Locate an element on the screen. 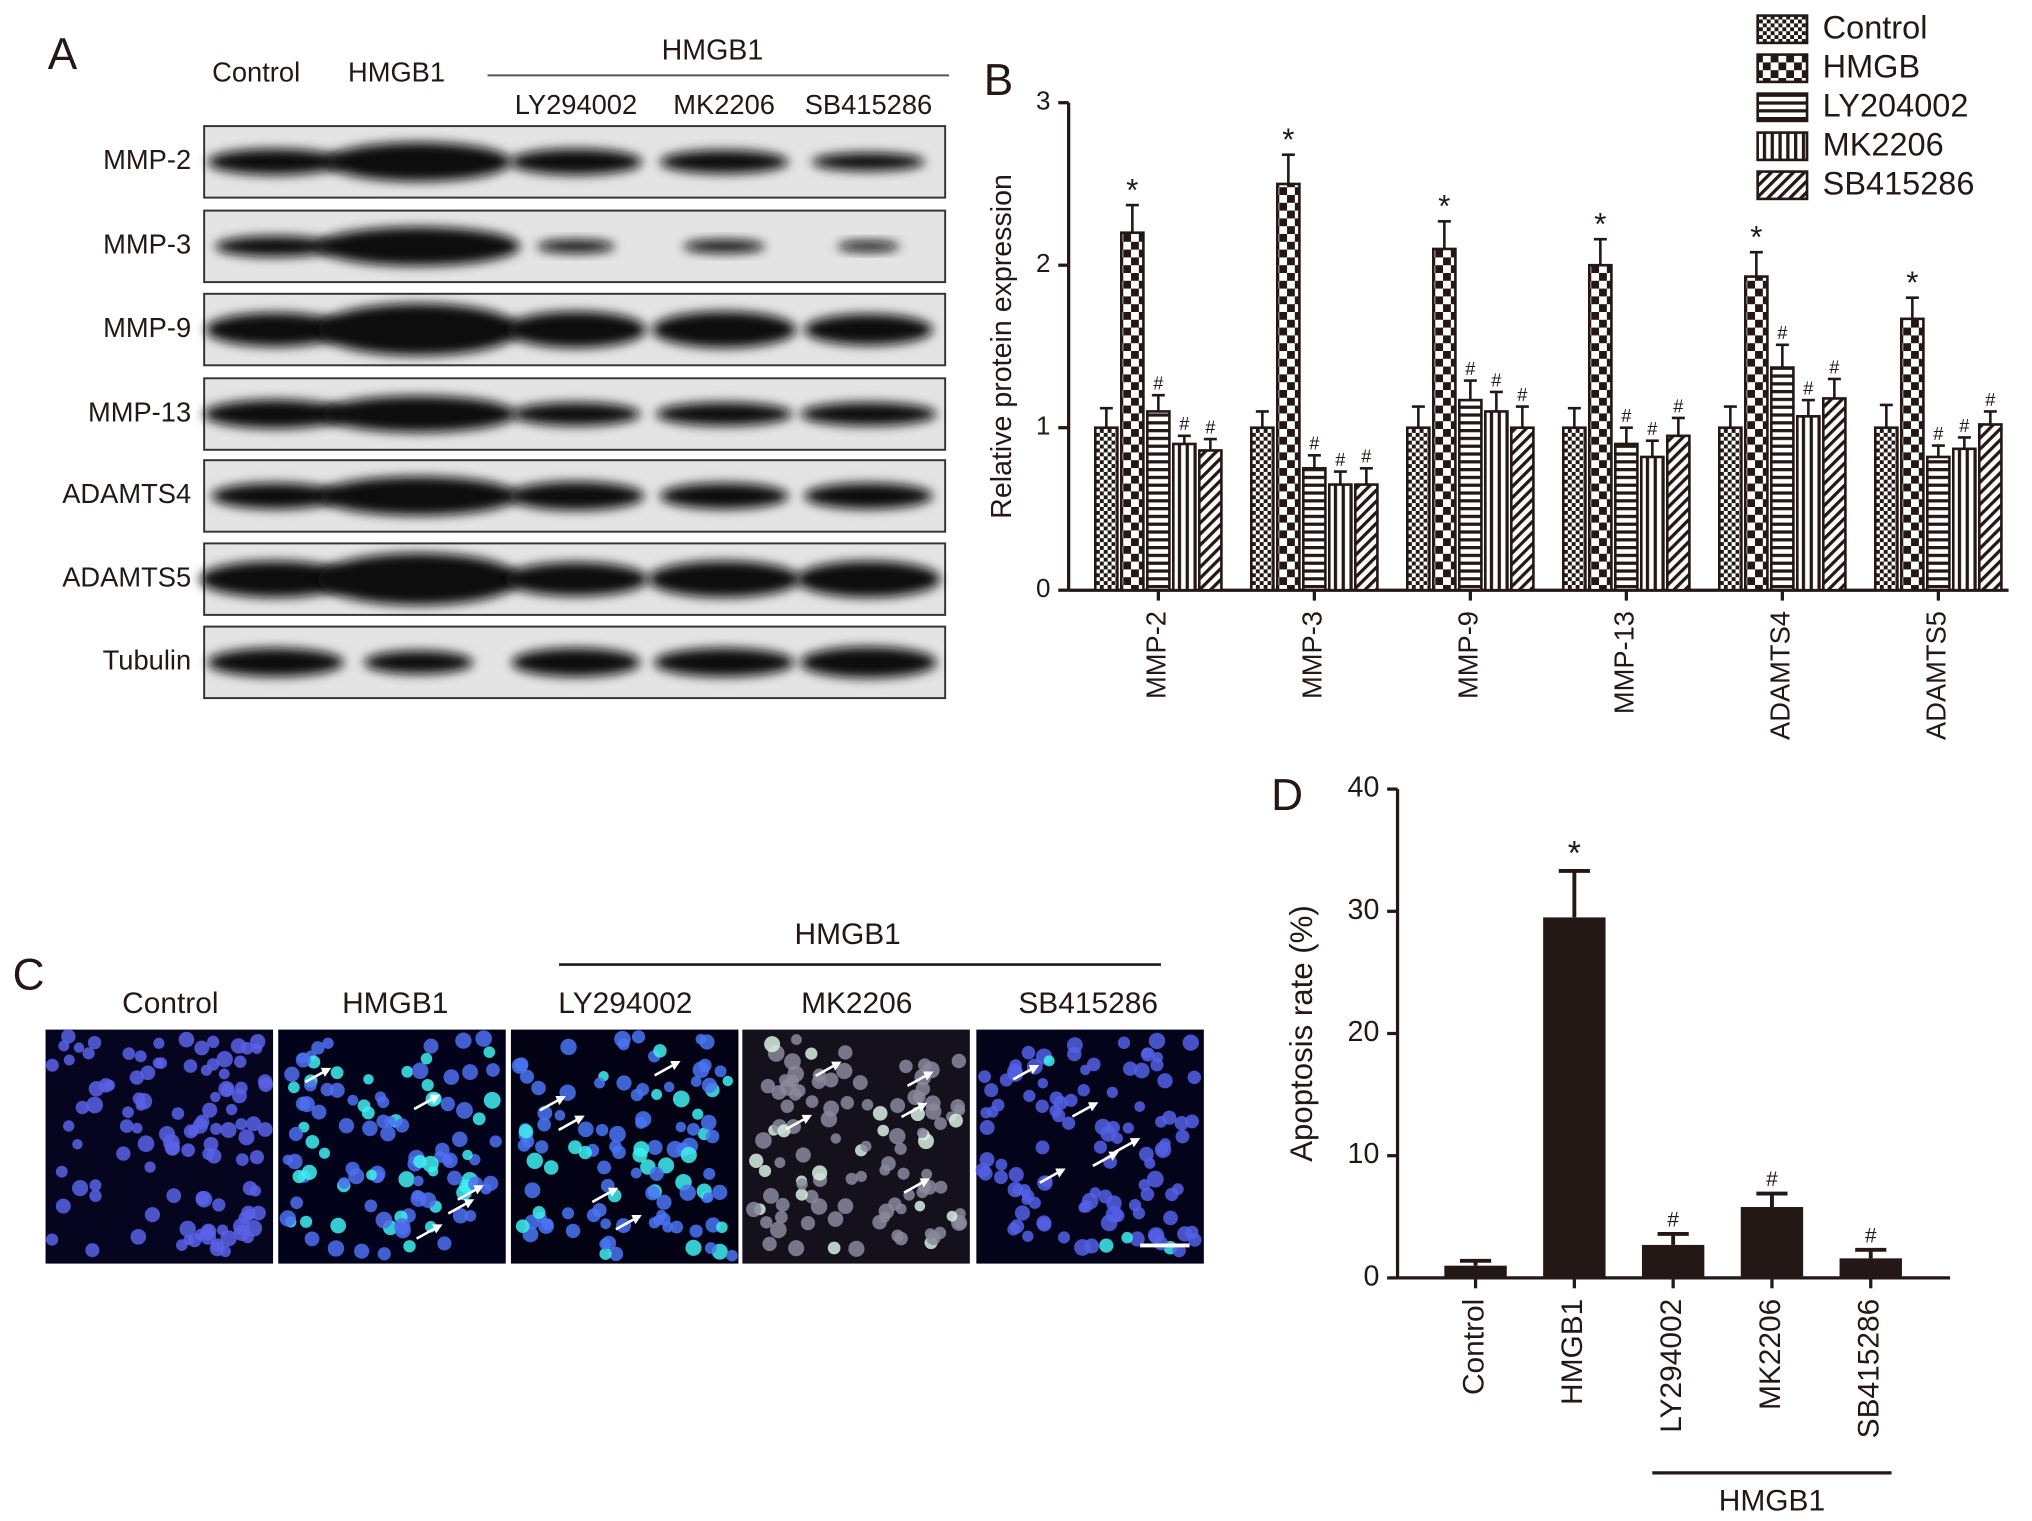 The image size is (2032, 1521). y-tick-label: 30 is located at coordinates (1364, 910).